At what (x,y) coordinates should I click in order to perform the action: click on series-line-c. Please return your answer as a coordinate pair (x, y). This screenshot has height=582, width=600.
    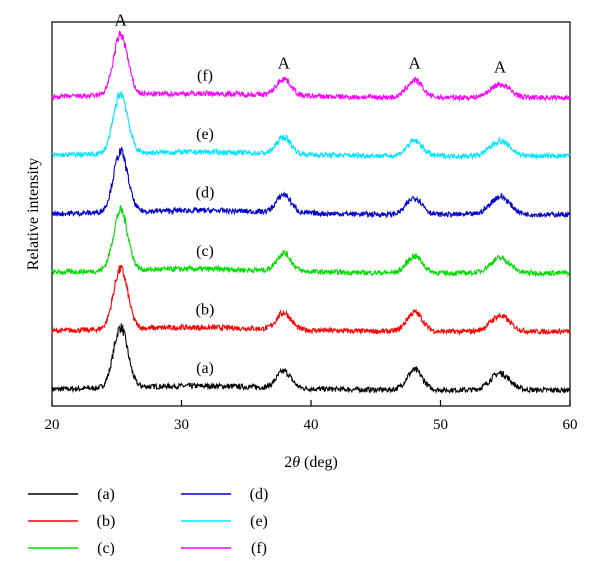
    Looking at the image, I should click on (311, 241).